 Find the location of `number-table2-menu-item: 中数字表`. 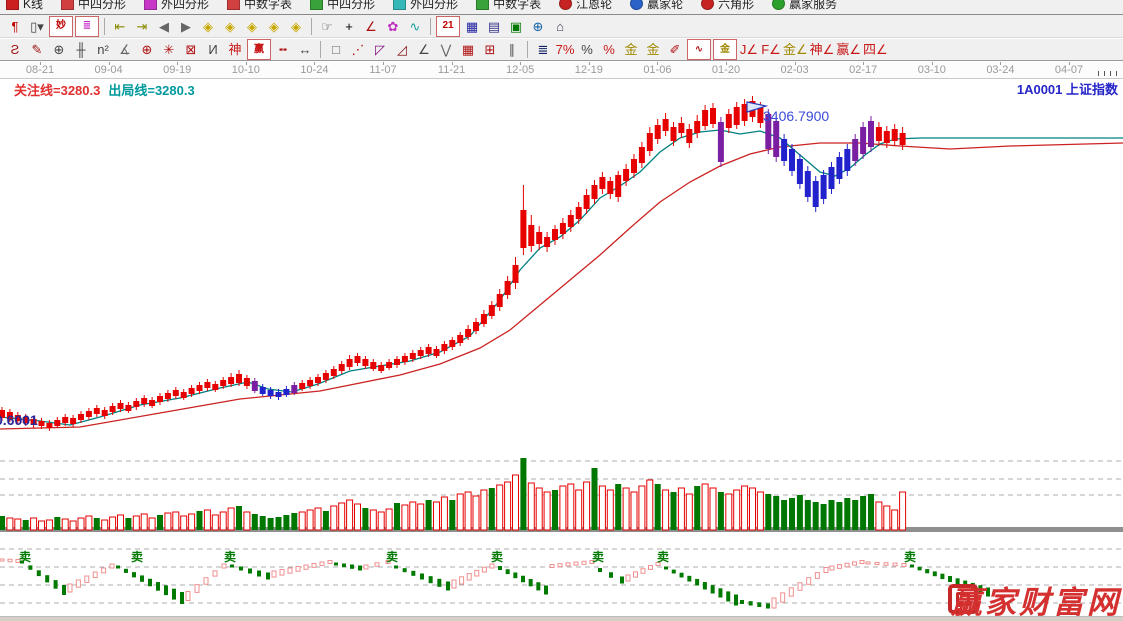

number-table2-menu-item: 中数字表 is located at coordinates (508, 6).